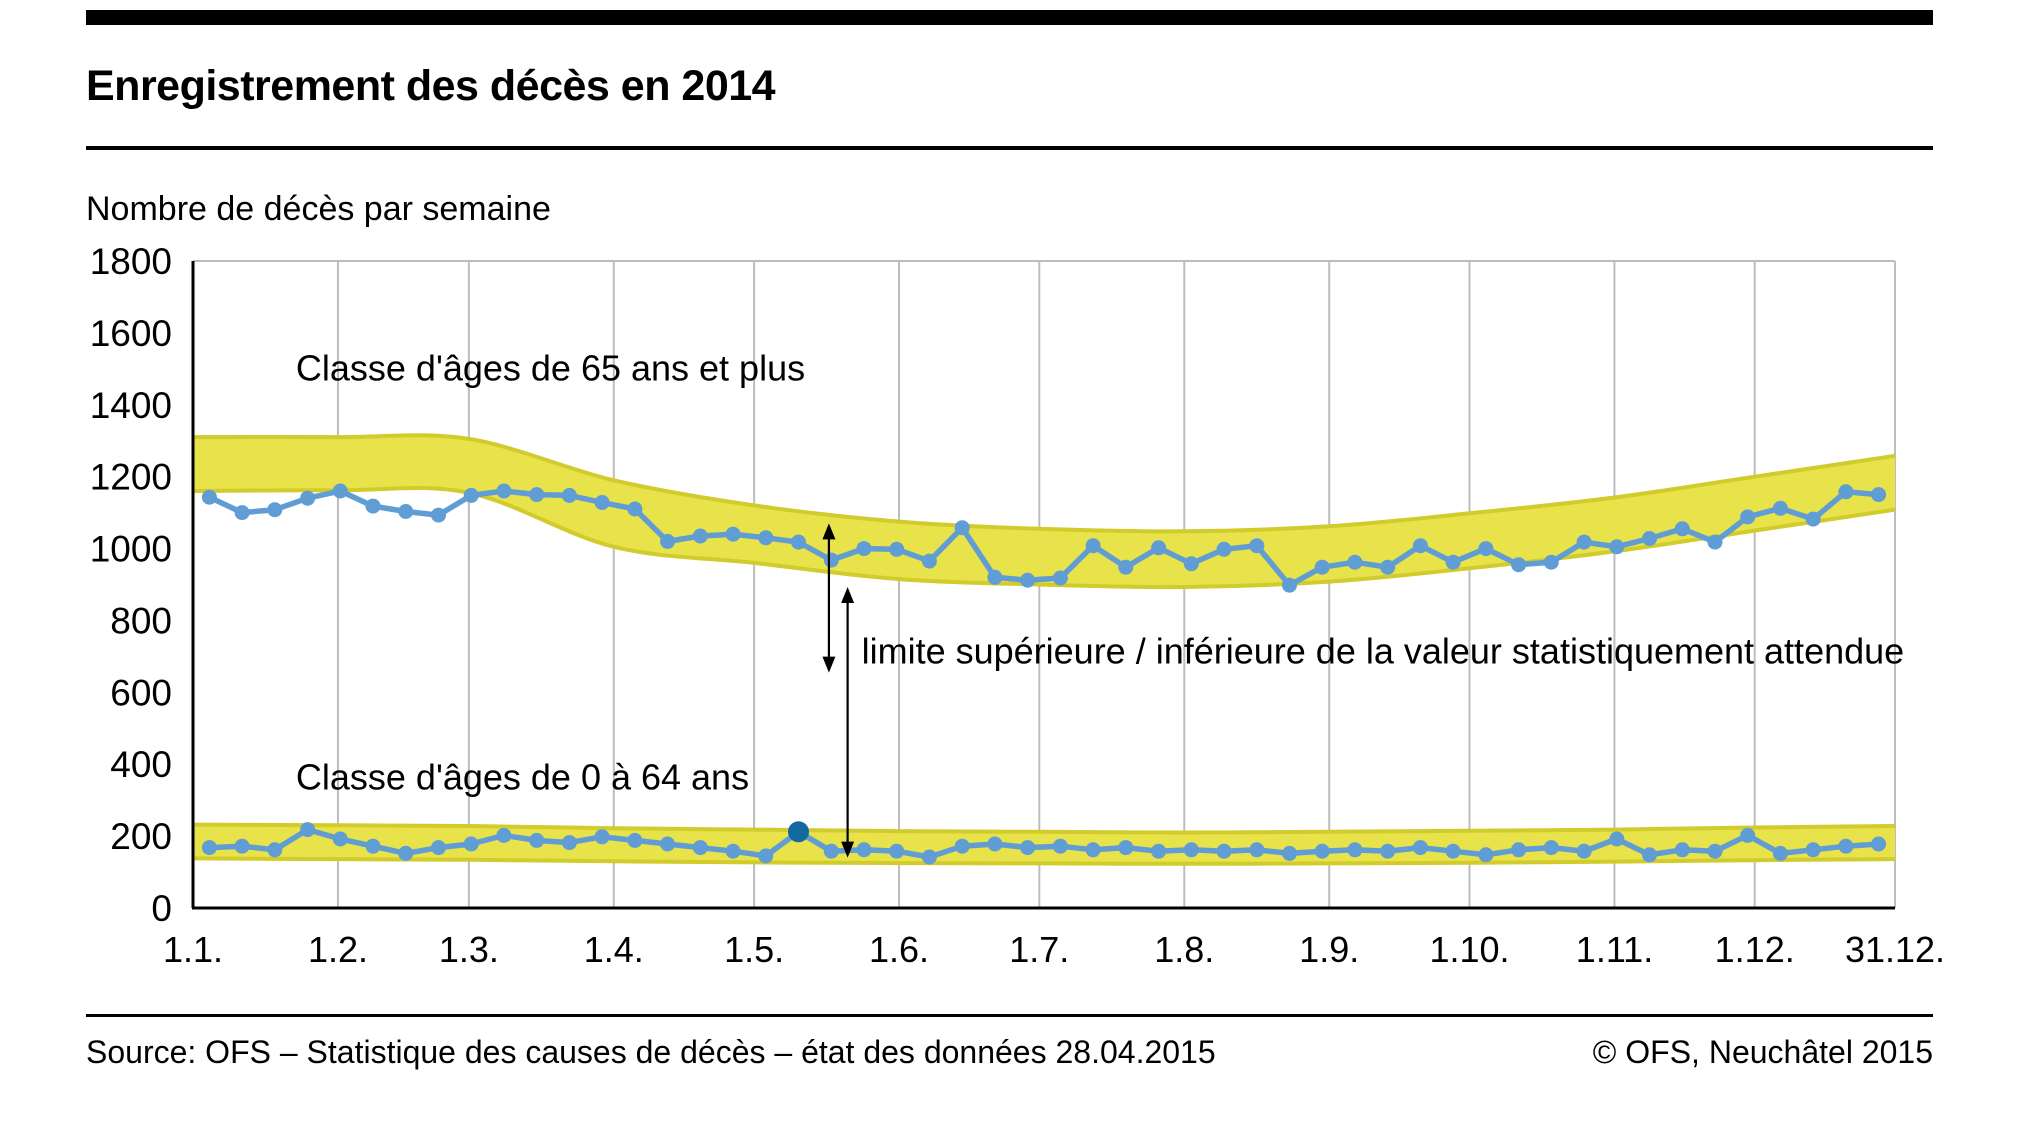  I want to click on y-tick-label: 600, so click(141, 692).